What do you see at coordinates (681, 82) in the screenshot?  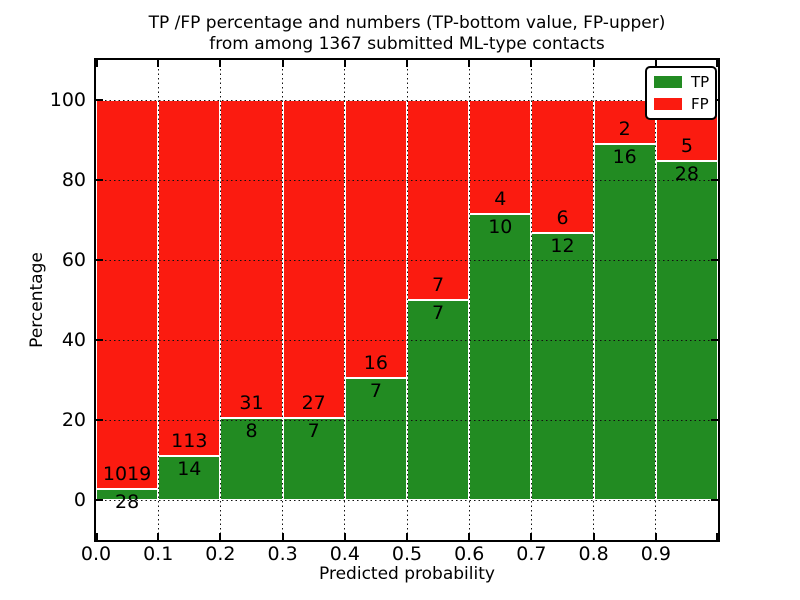 I see `legend-item: TP` at bounding box center [681, 82].